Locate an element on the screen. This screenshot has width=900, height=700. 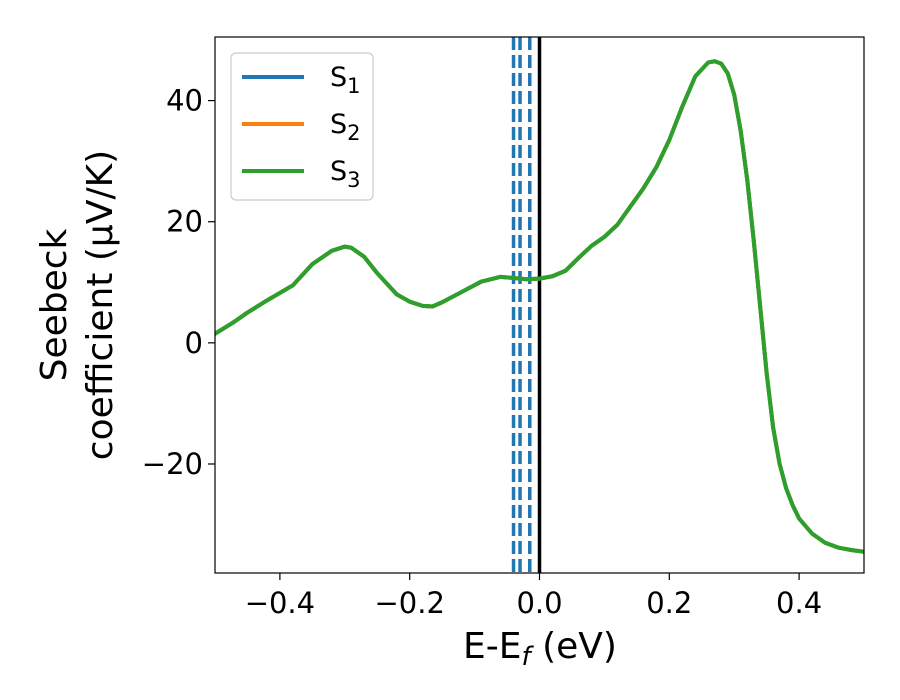
legend-label-s-1: S1 is located at coordinates (345, 80).